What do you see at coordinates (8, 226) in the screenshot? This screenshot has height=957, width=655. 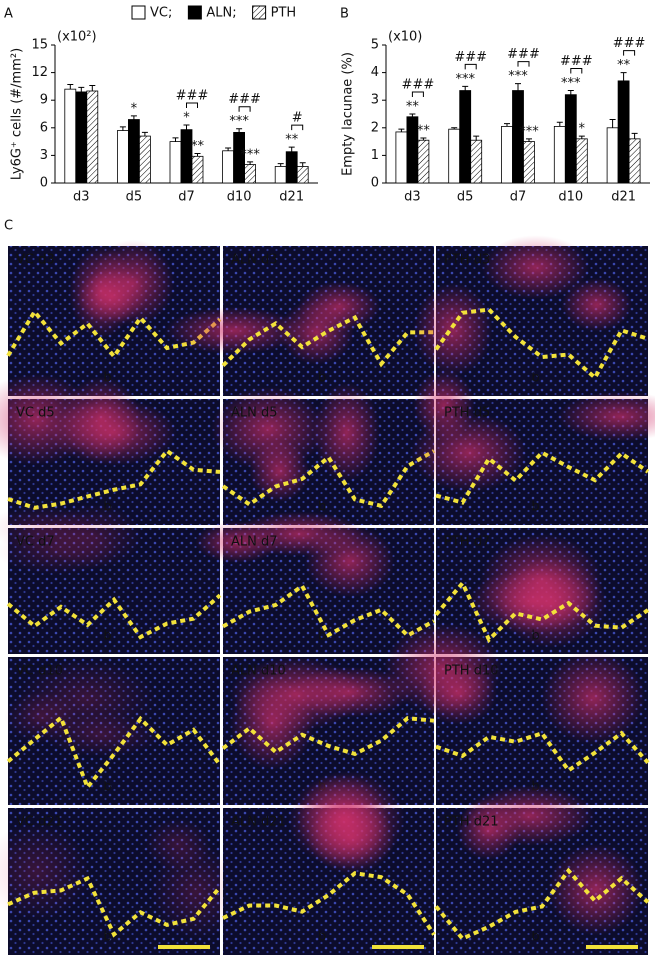 I see `panel-label: C` at bounding box center [8, 226].